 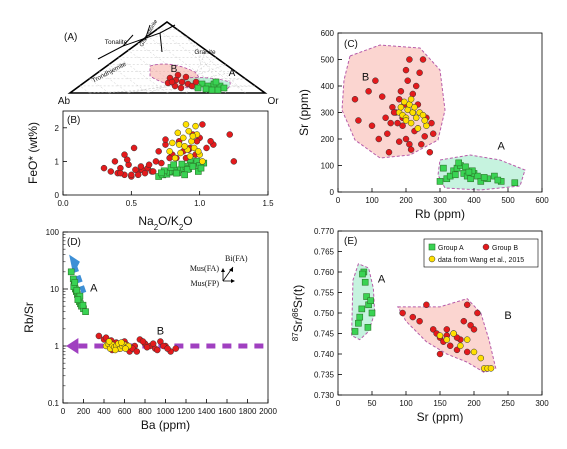 I want to click on panel-e-xlabel: Sr (ppm), so click(x=440, y=417).